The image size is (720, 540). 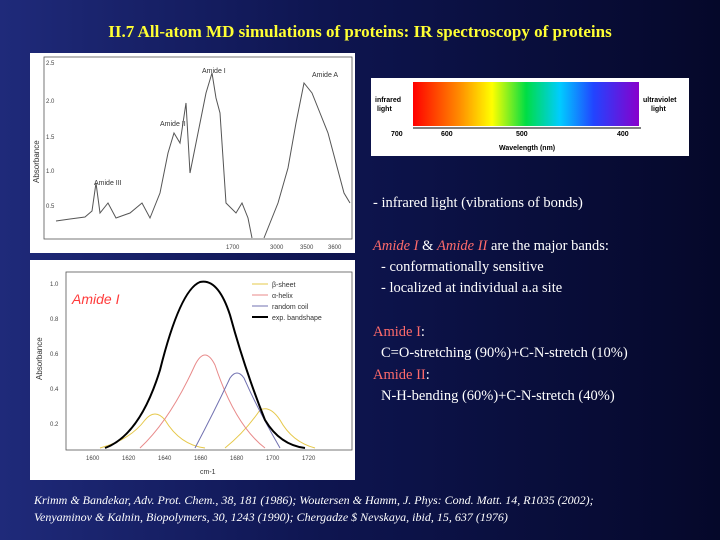 I want to click on top-ytick-0: 2.5, so click(x=50, y=64).